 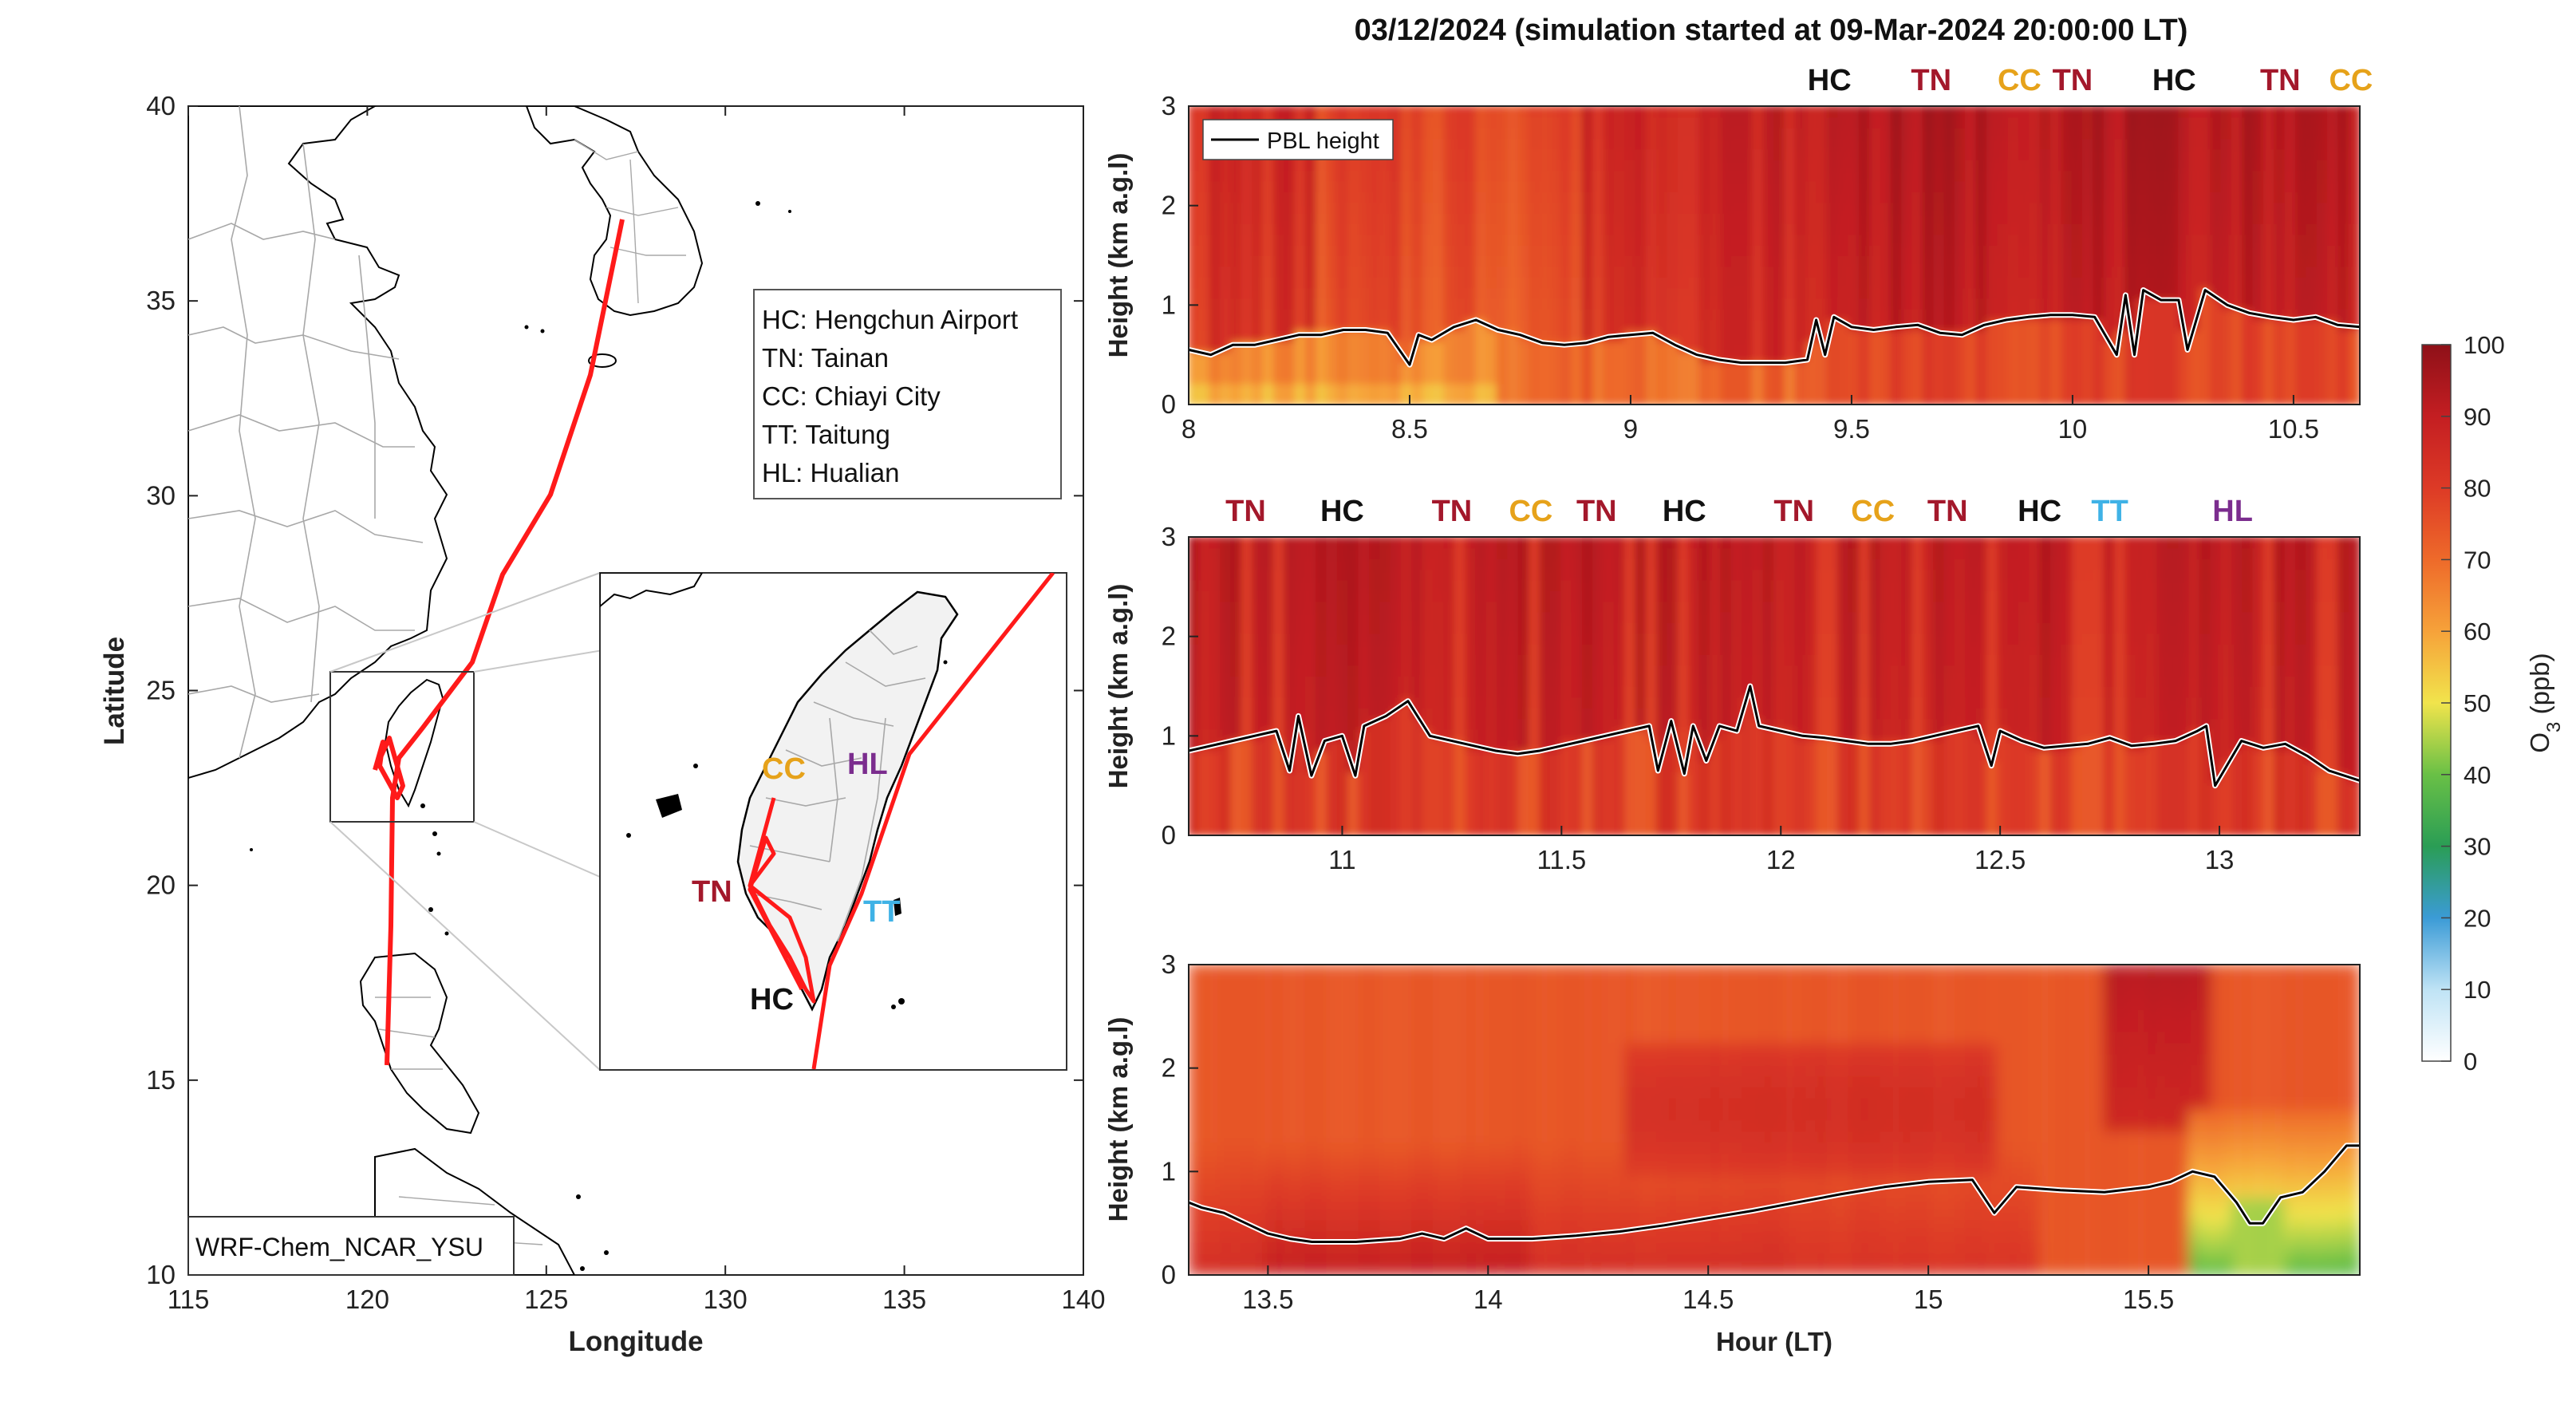 I want to click on inset-flight-track, so click(x=933, y=821).